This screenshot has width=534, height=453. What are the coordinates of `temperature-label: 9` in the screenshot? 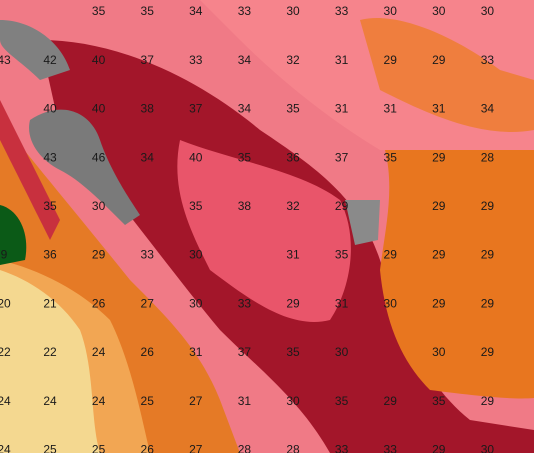 It's located at (4, 255).